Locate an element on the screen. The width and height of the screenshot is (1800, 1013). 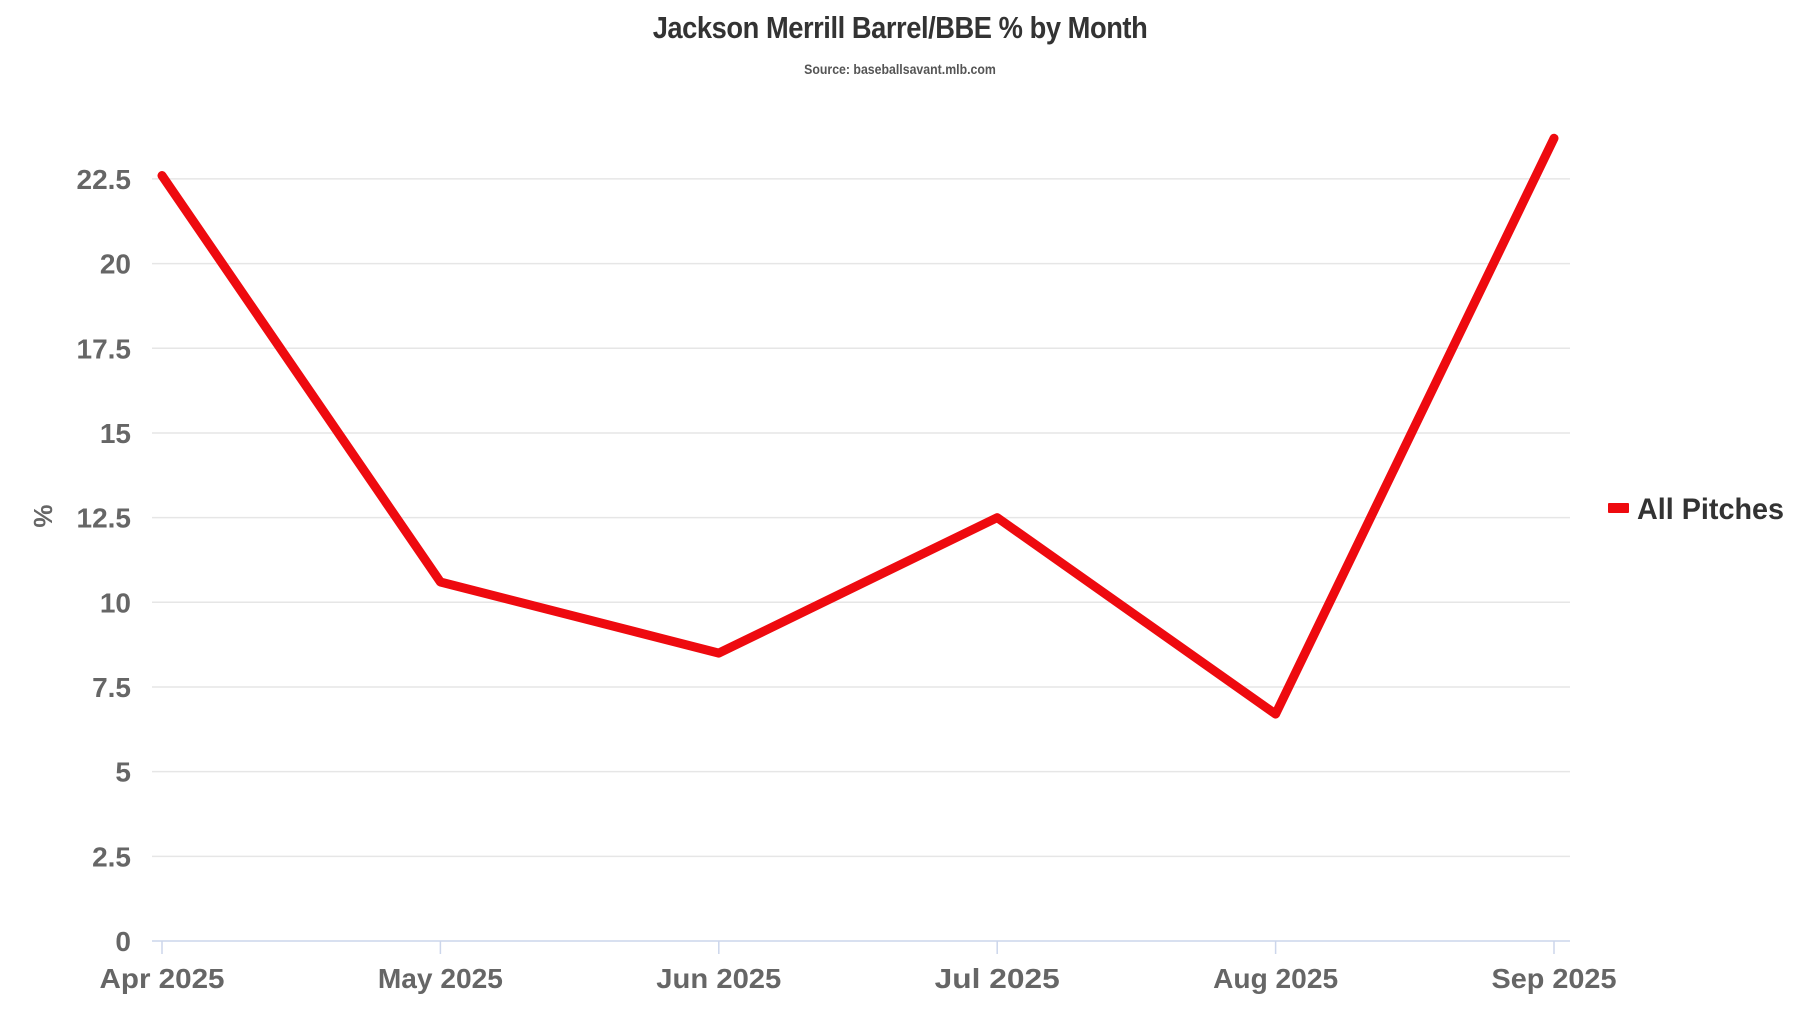
y-tick-label: 20 is located at coordinates (115, 264).